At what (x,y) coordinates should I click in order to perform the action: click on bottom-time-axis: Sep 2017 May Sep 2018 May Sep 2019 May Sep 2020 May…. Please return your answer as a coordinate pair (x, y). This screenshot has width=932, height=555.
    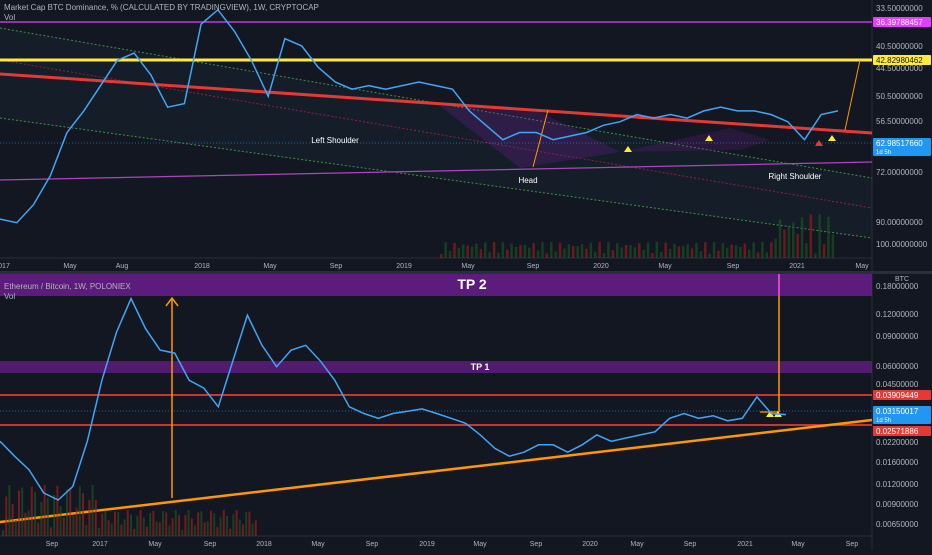
    Looking at the image, I should click on (452, 544).